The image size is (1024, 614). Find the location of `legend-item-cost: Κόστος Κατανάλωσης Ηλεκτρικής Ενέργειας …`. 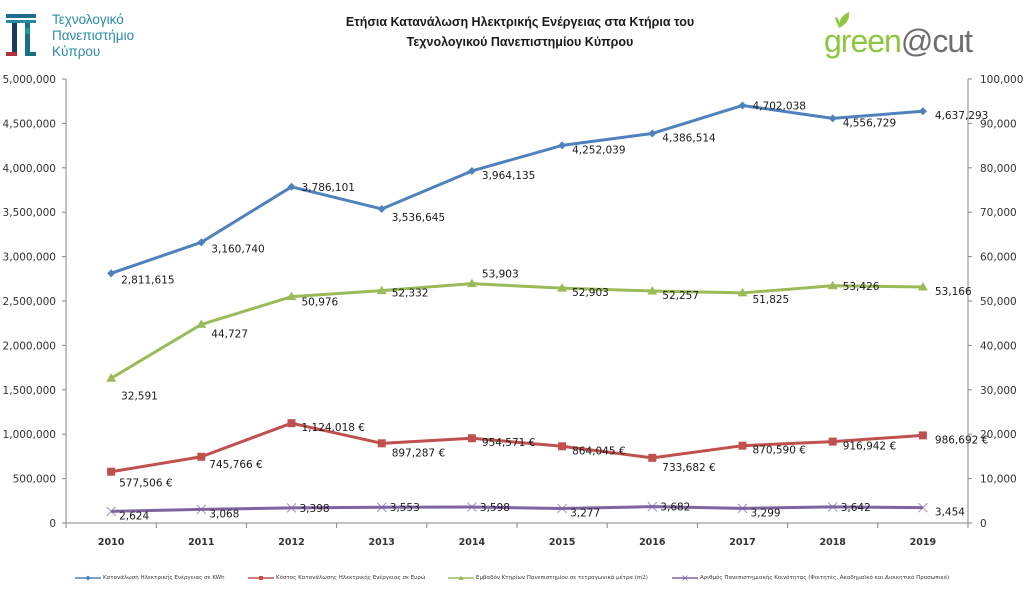

legend-item-cost: Κόστος Κατανάλωσης Ηλεκτρικής Ενέργειας … is located at coordinates (336, 578).